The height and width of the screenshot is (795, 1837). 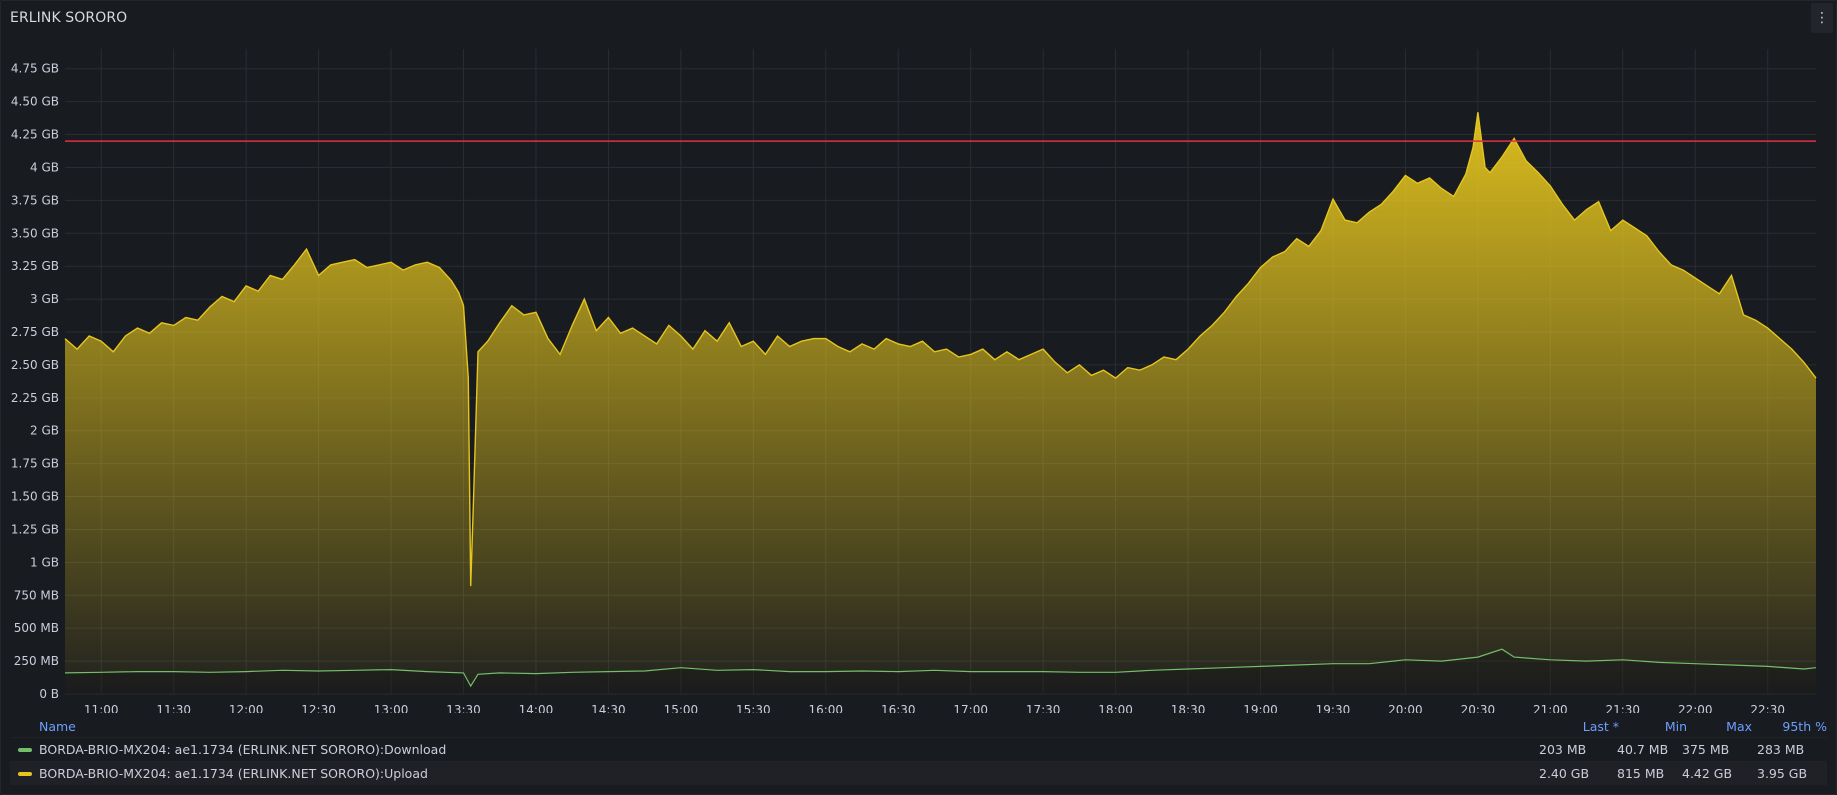 I want to click on legend-min-value: 40.7 MB, so click(x=1643, y=749).